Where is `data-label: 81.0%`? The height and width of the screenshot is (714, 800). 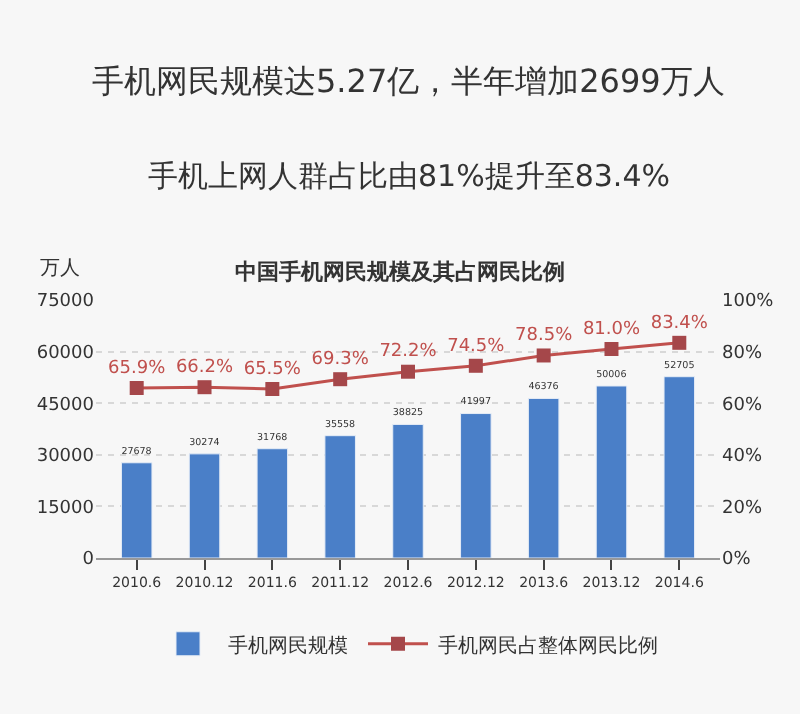
data-label: 81.0% is located at coordinates (611, 329).